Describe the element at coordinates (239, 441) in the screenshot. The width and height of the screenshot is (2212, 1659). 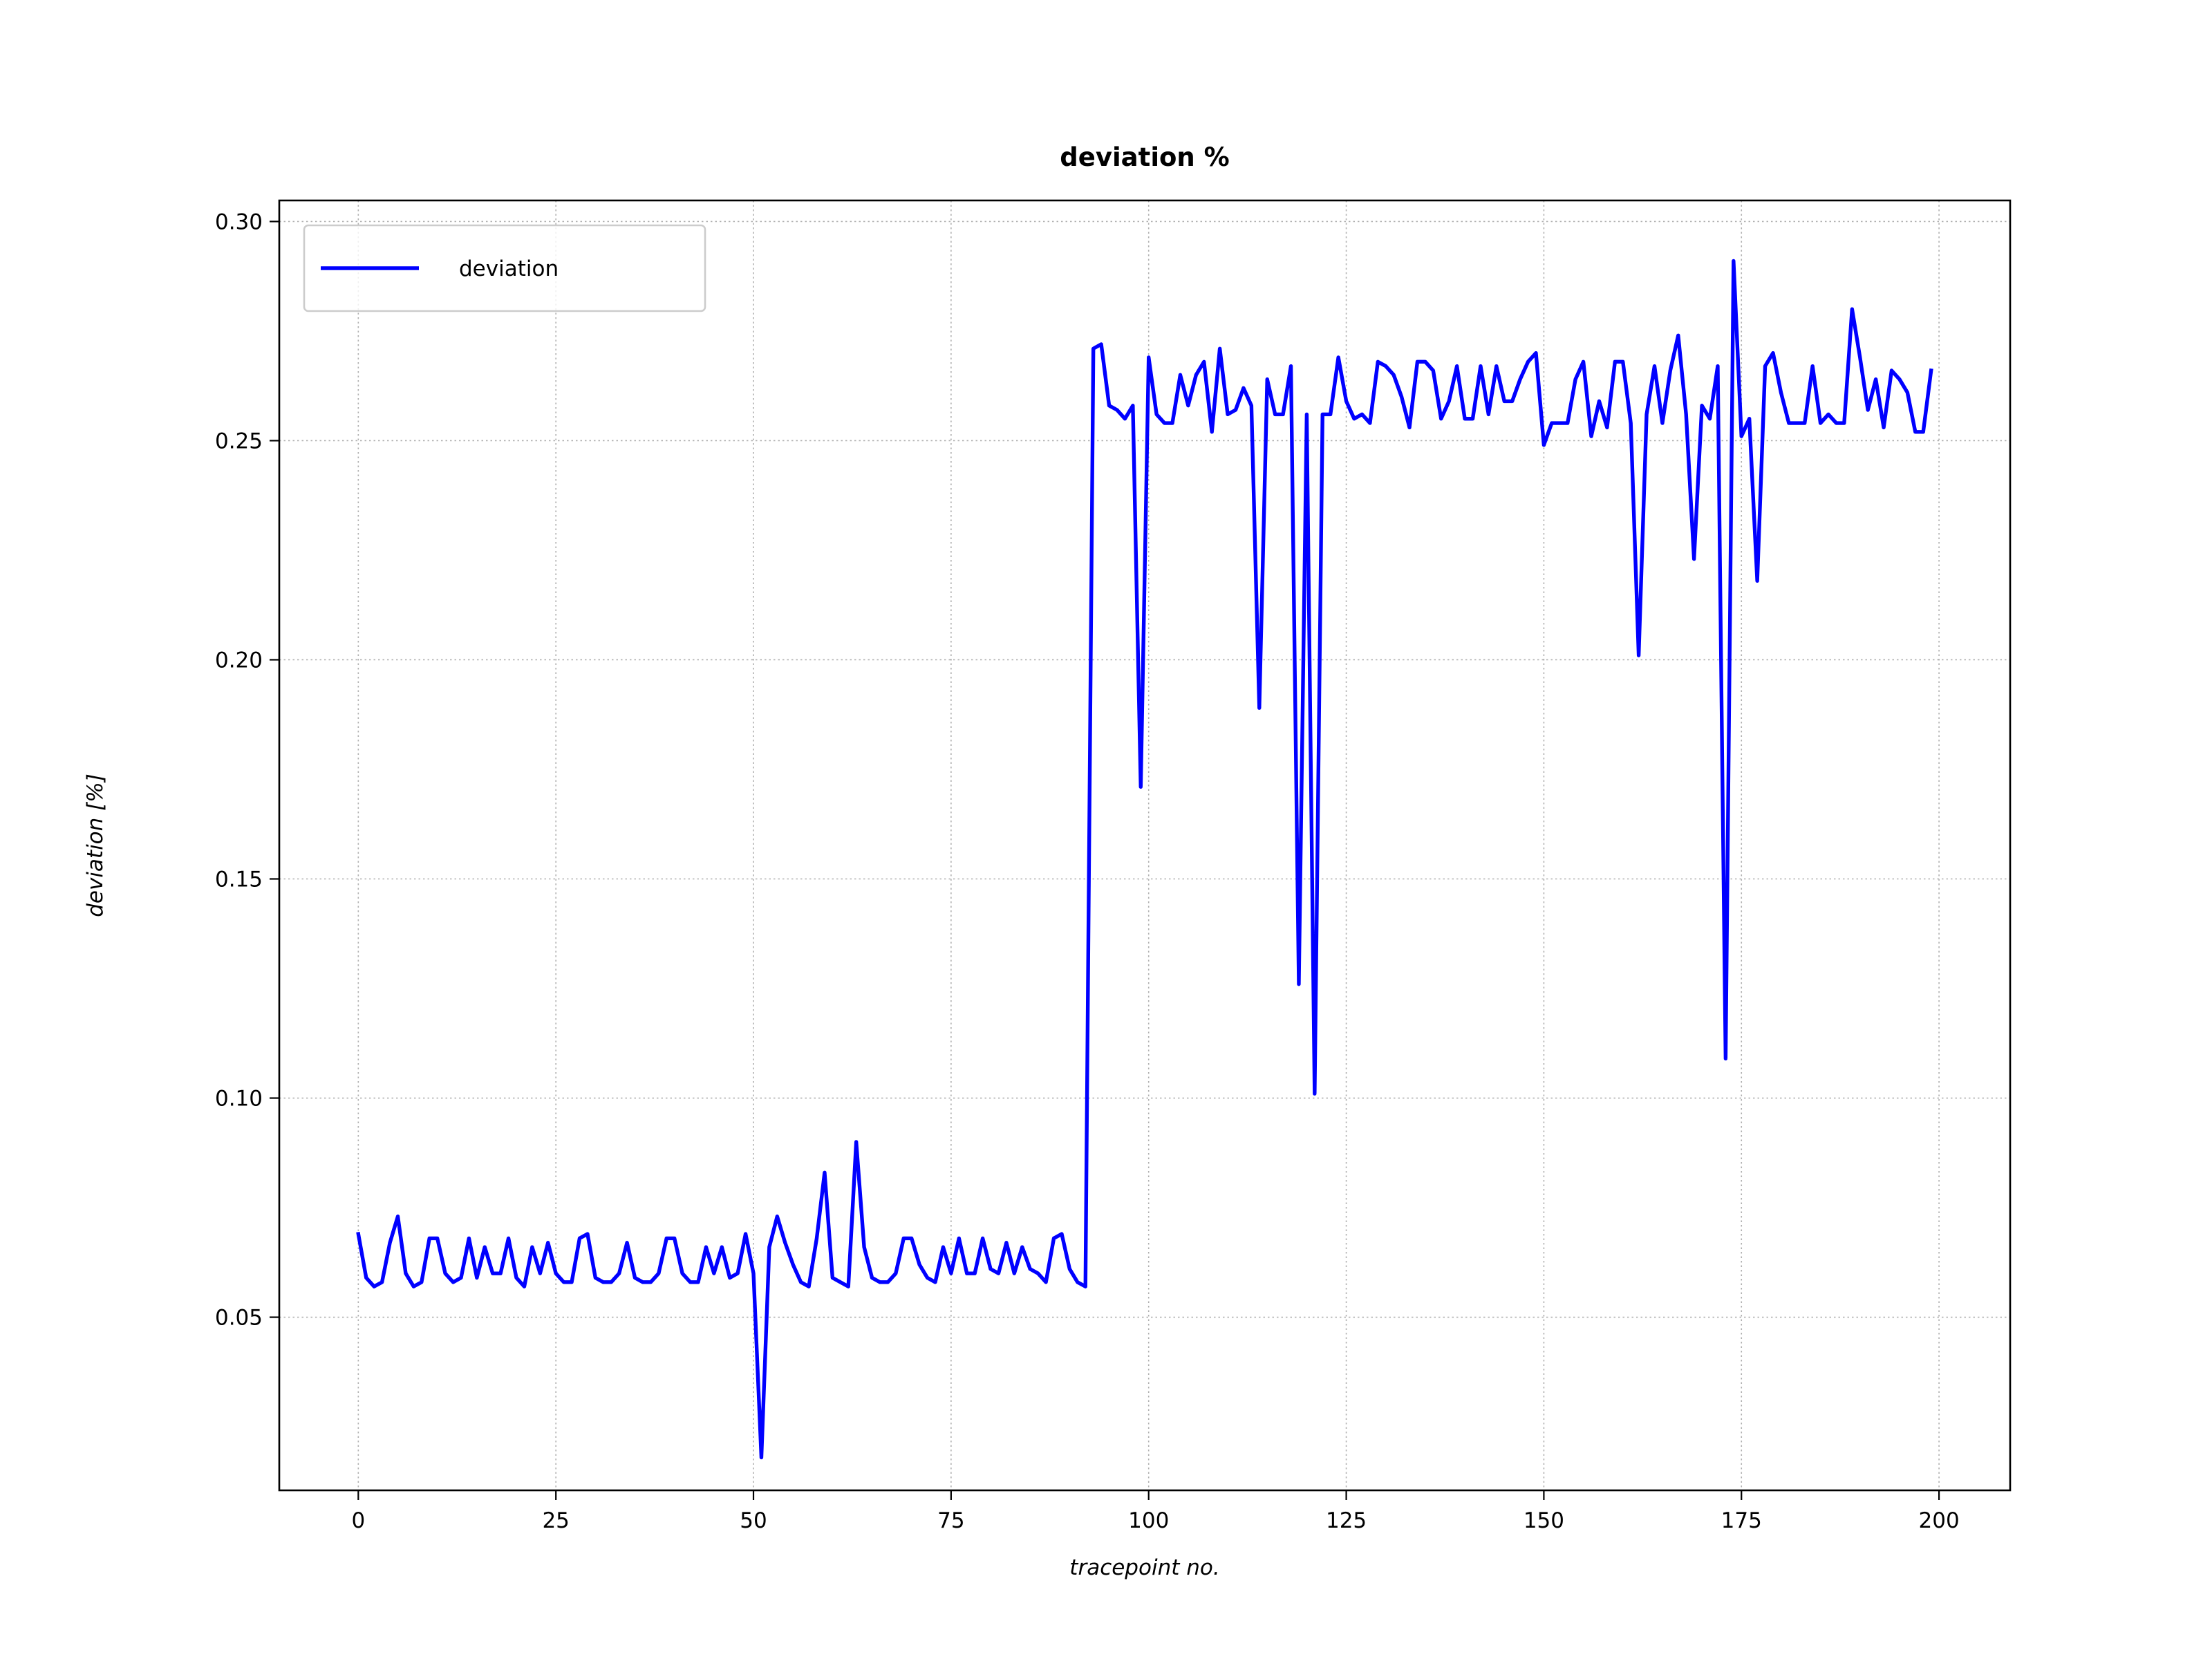
I see `y-tick-label: 0.25` at that location.